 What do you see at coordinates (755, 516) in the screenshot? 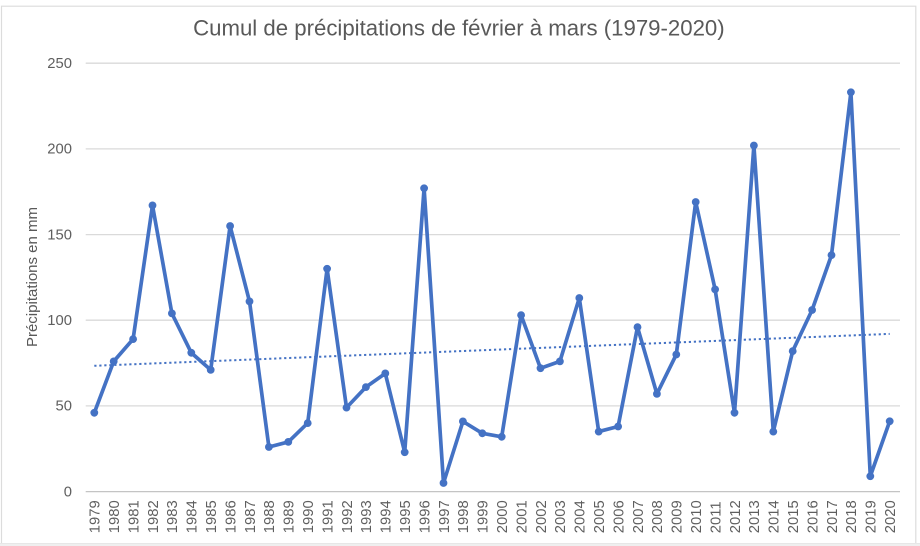
I see `svg-text: 2013` at bounding box center [755, 516].